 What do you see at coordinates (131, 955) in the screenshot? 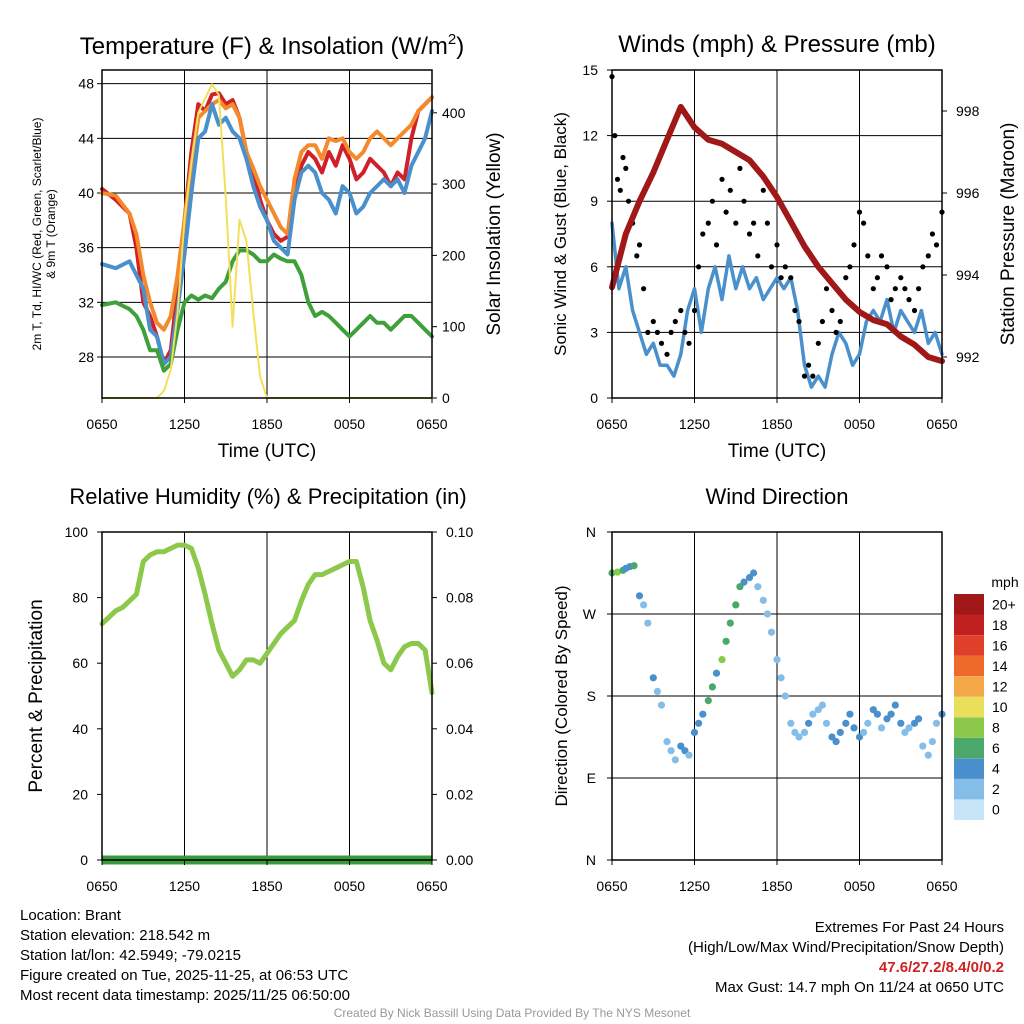
I see `station-latlon: Station lat/lon: 42.5949; -79.0215` at bounding box center [131, 955].